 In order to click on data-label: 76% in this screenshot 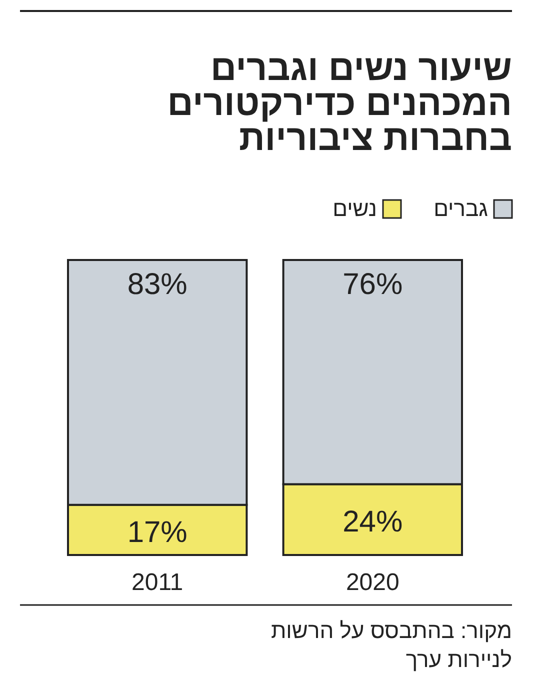, I will do `click(372, 284)`.